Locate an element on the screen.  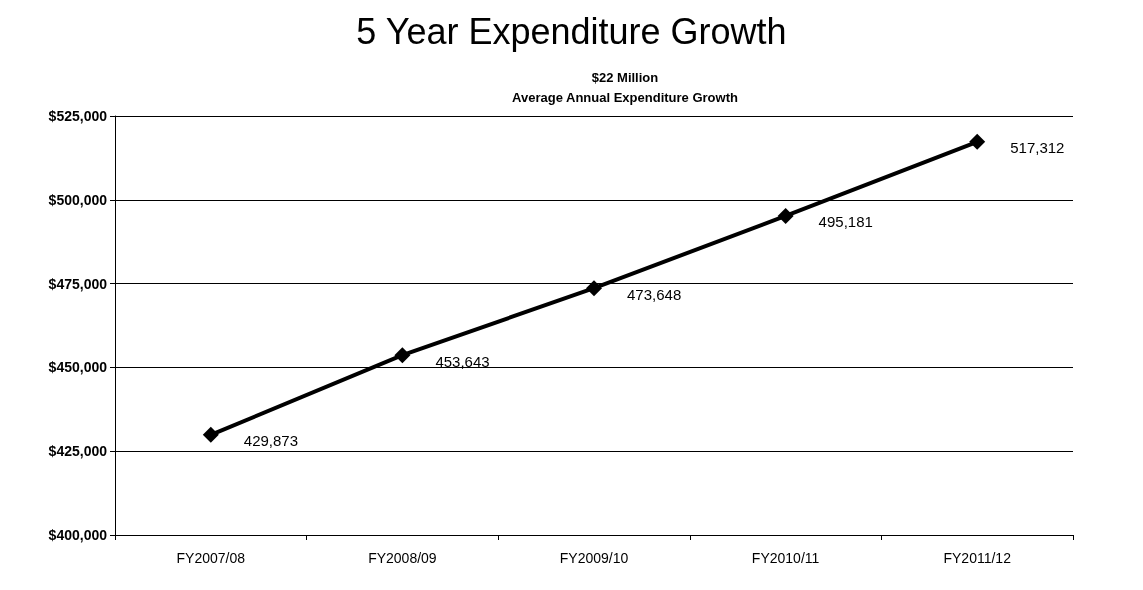
y-tick-label: $425,000 is located at coordinates (78, 451).